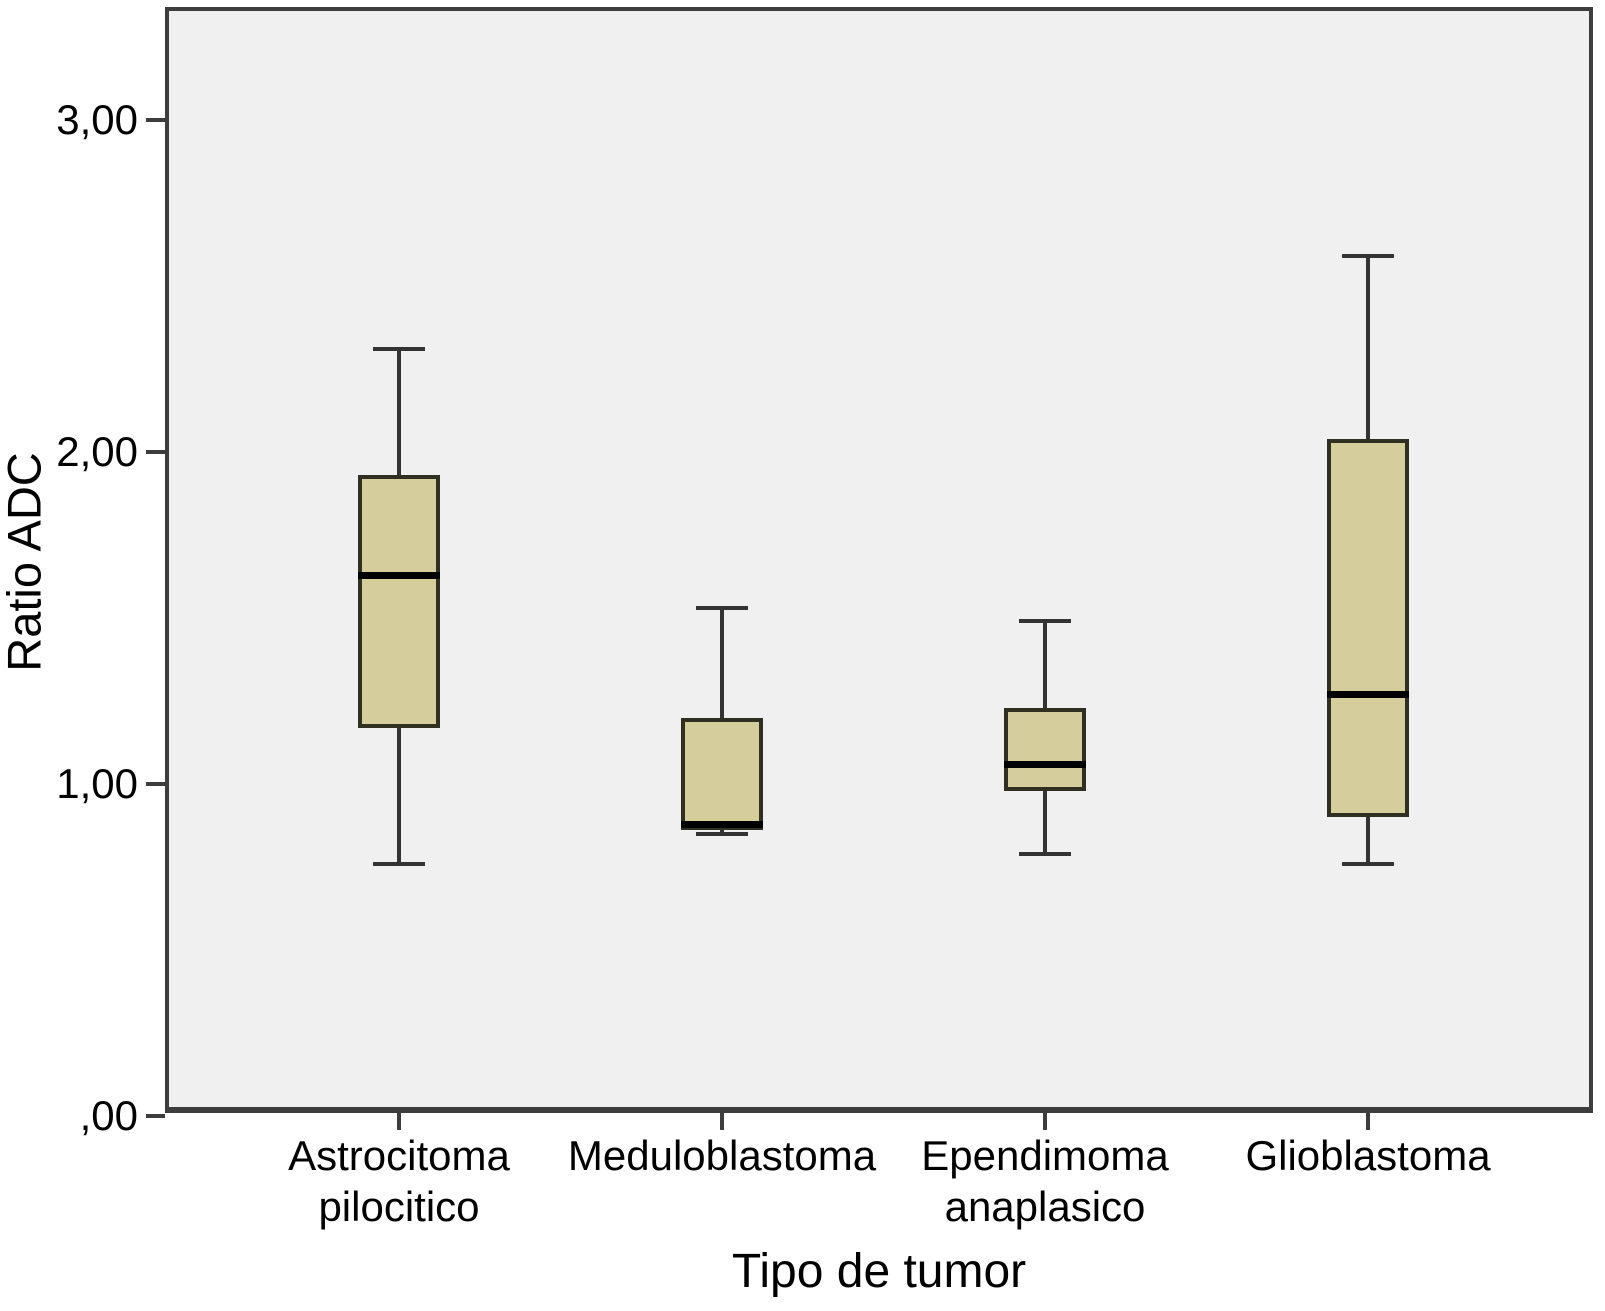  I want to click on x-category-label-line: Astrocitoma, so click(399, 1155).